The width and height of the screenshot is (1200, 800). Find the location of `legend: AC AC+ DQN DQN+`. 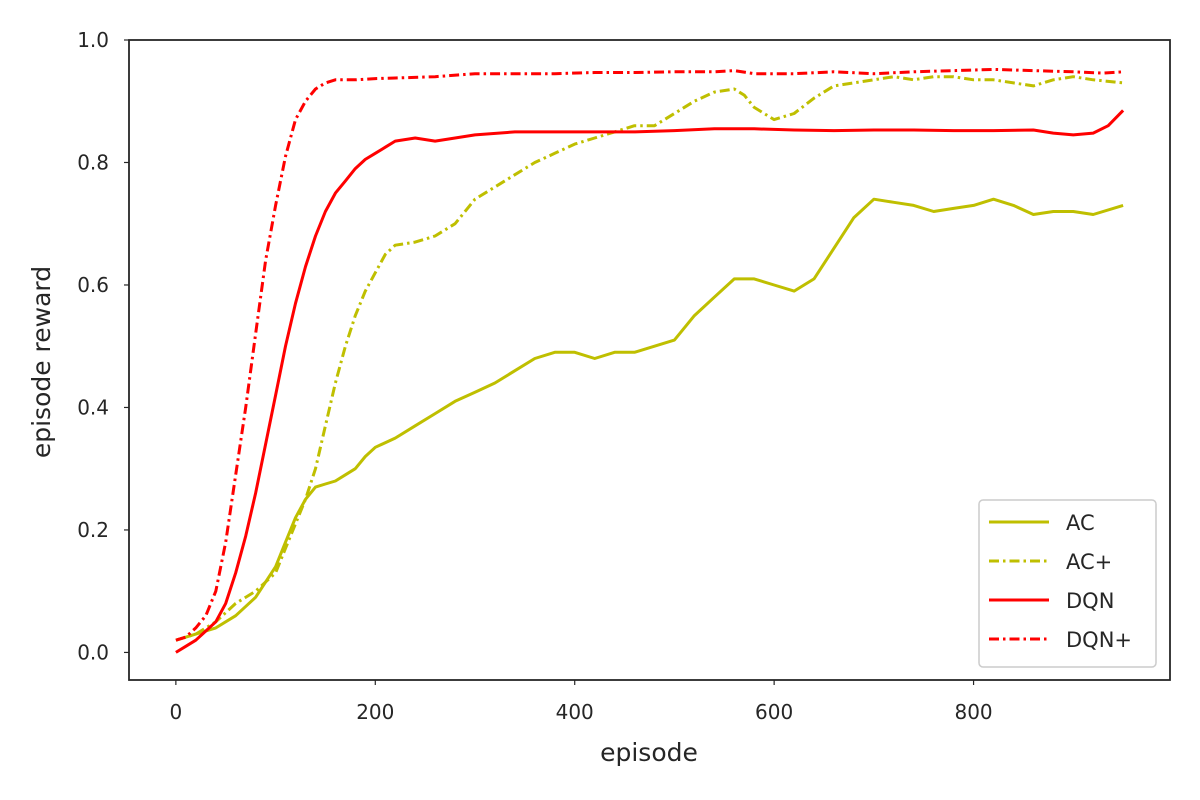

legend: AC AC+ DQN DQN+ is located at coordinates (1067, 583).